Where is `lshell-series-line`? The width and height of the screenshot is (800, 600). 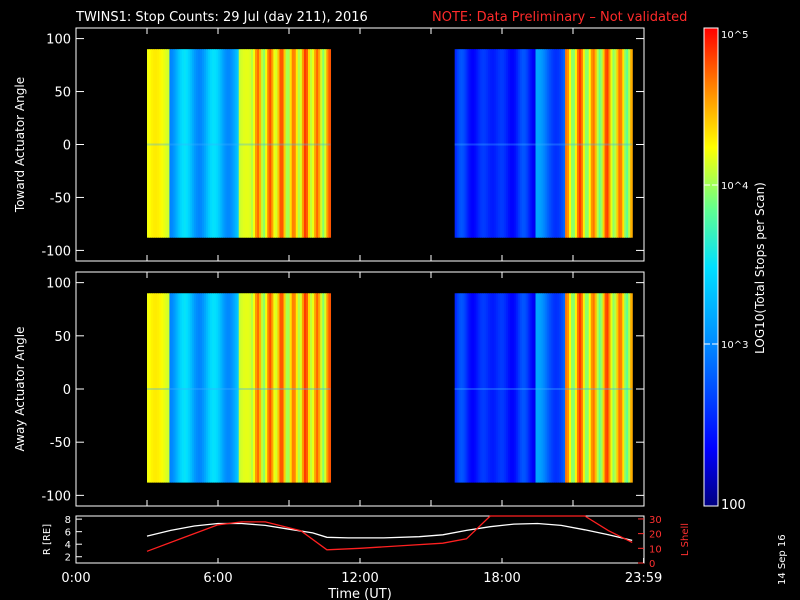
lshell-series-line is located at coordinates (389, 533).